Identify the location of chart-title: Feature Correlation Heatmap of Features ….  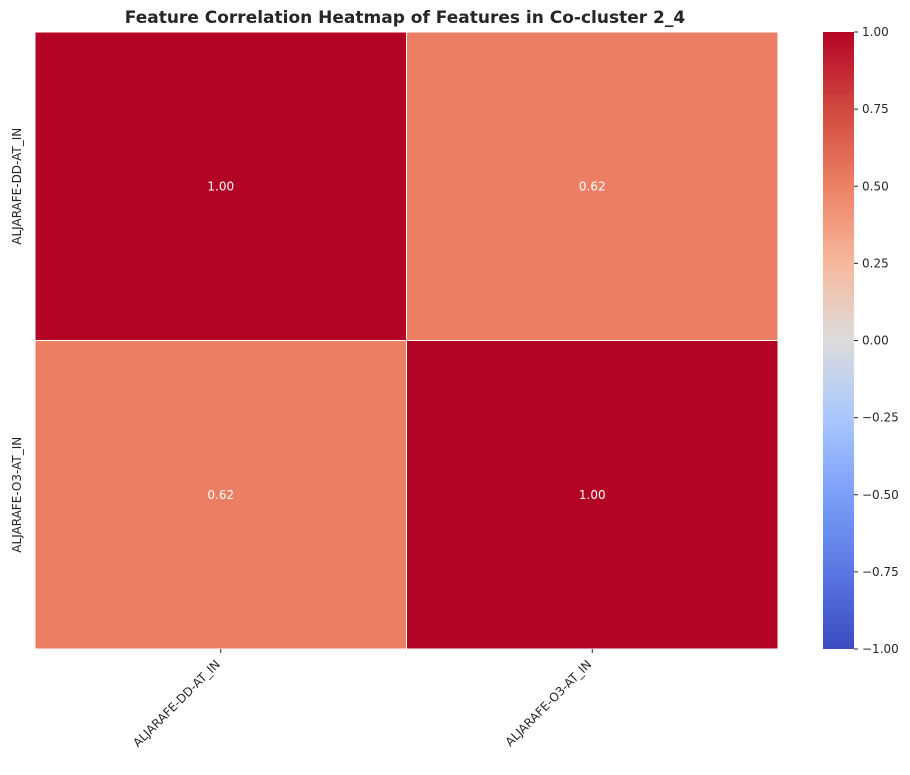
(405, 18).